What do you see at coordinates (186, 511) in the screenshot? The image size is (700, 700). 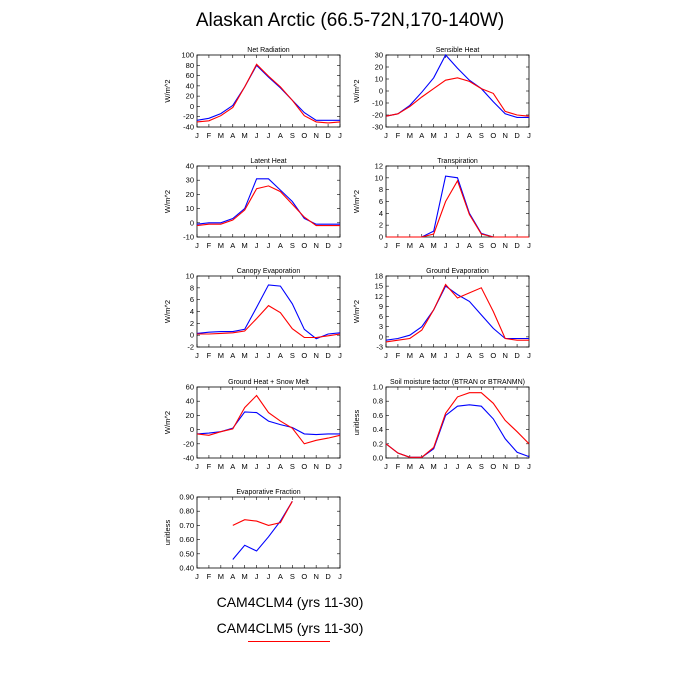 I see `y-tick-label: 0.80` at bounding box center [186, 511].